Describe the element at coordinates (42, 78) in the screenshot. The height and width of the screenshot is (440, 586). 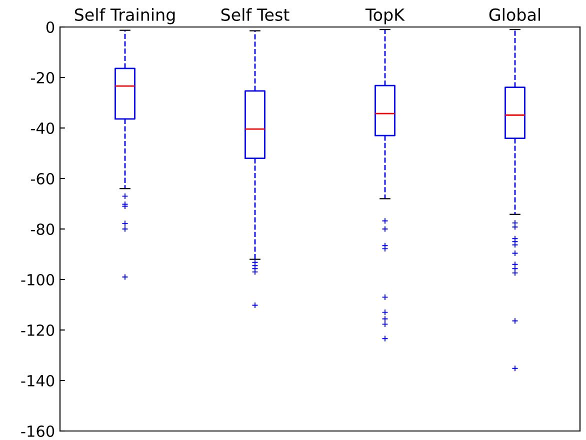
I see `y-tick-label: -20` at that location.